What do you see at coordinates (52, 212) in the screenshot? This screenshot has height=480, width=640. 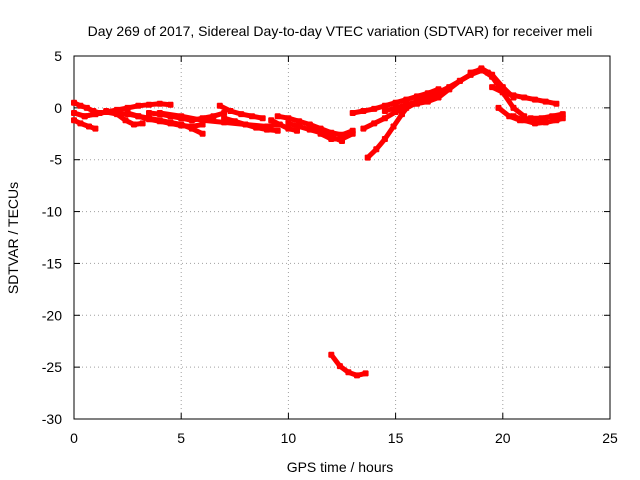 I see `y-tick-label: -10` at bounding box center [52, 212].